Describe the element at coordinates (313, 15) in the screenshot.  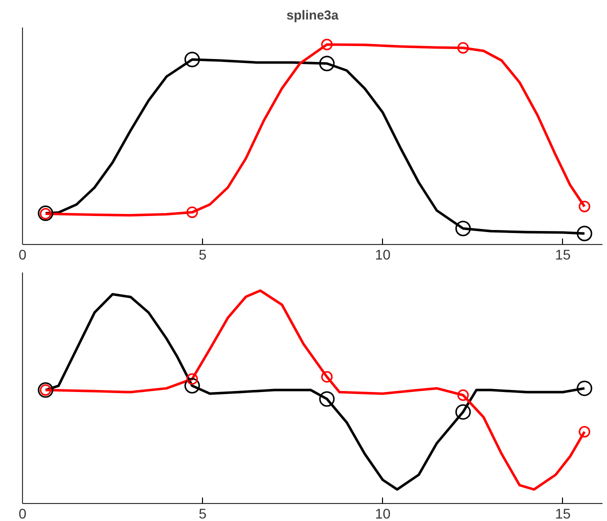
I see `chart-title: spline3a` at that location.